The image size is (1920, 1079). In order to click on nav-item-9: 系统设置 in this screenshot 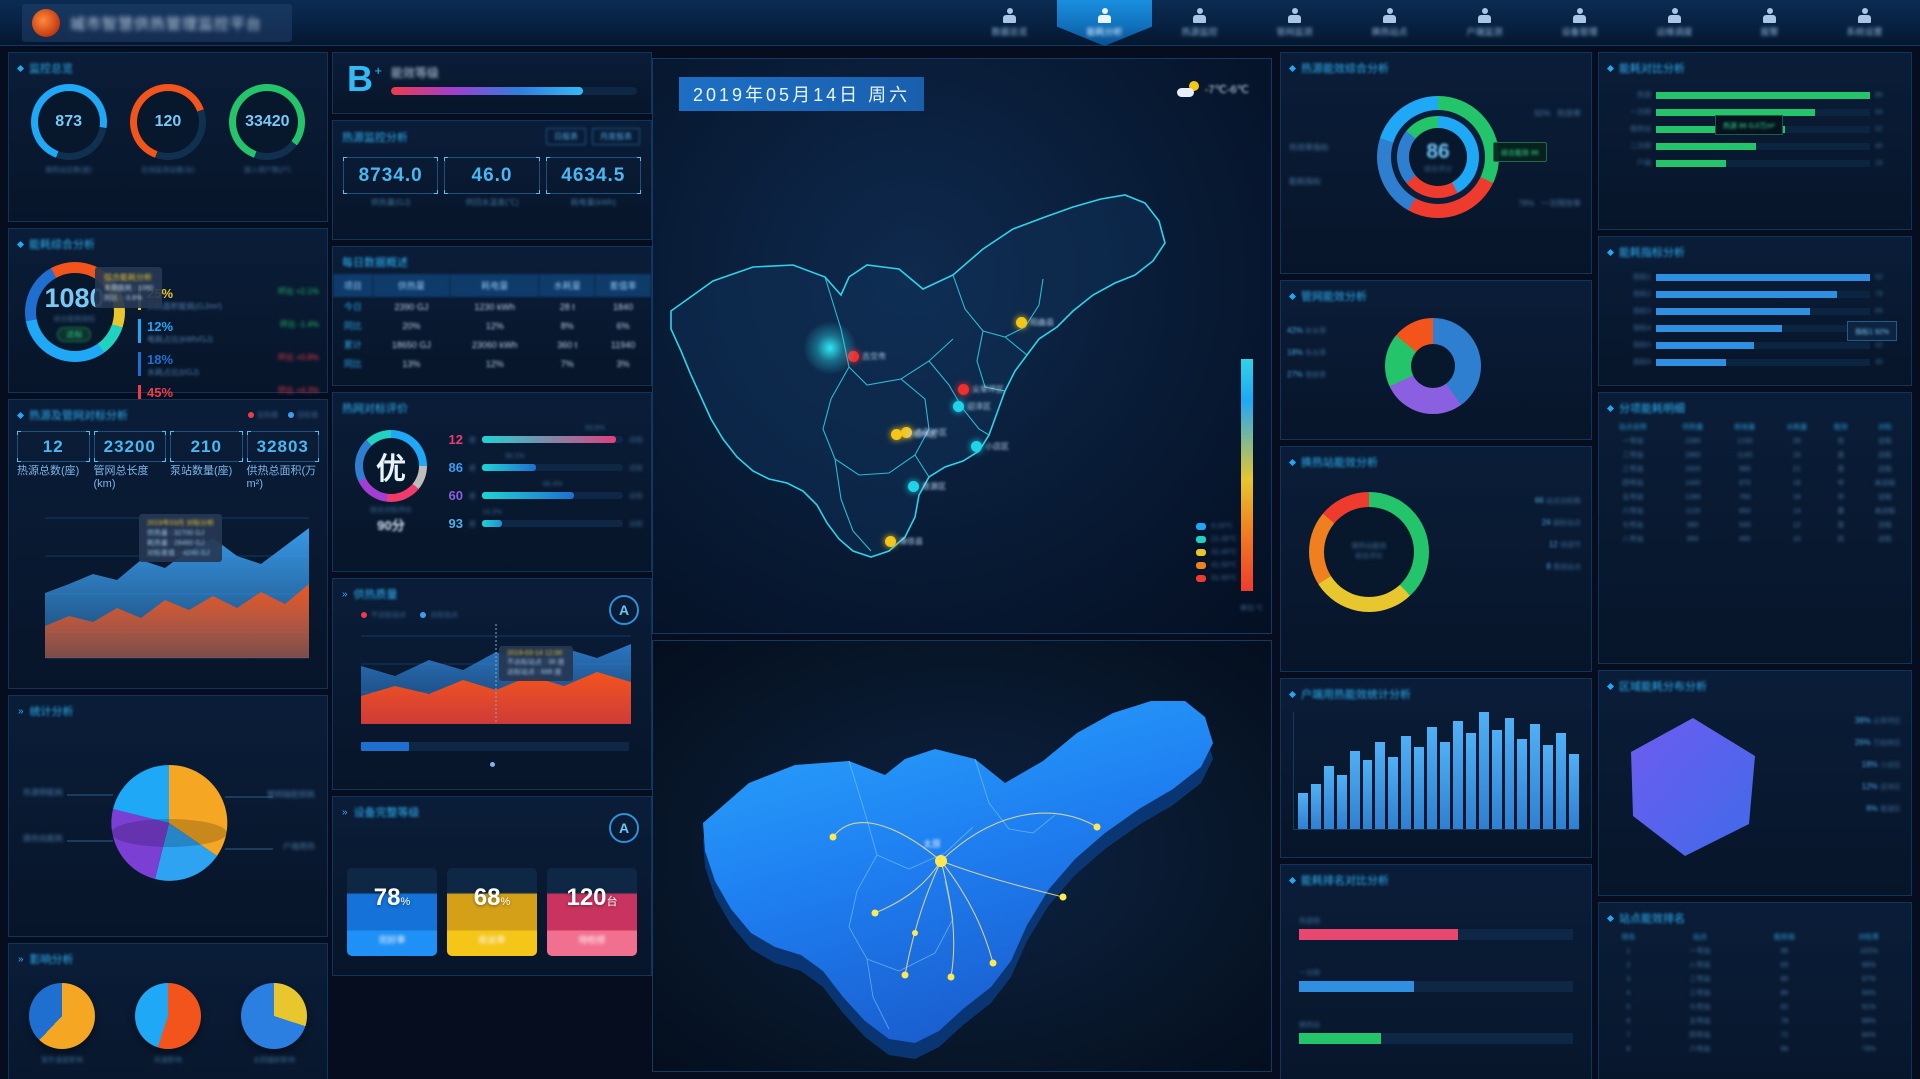, I will do `click(1864, 23)`.